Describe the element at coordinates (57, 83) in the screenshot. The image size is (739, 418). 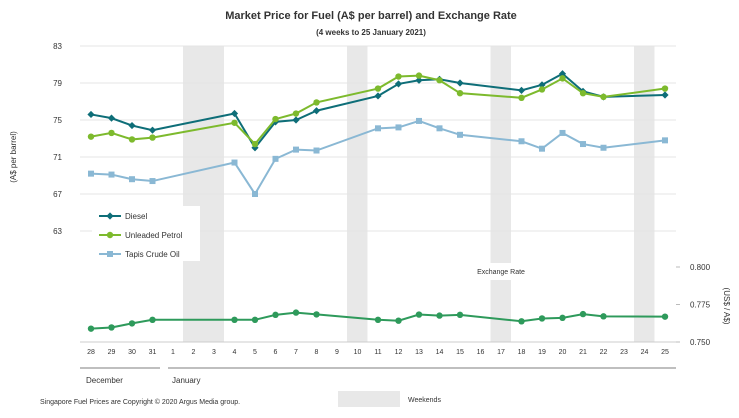
I see `y-tick-label: 79` at that location.